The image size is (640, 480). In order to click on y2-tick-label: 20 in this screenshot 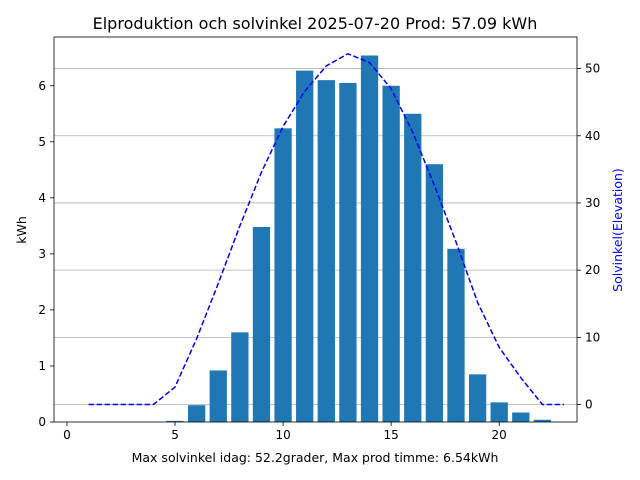, I will do `click(592, 270)`.